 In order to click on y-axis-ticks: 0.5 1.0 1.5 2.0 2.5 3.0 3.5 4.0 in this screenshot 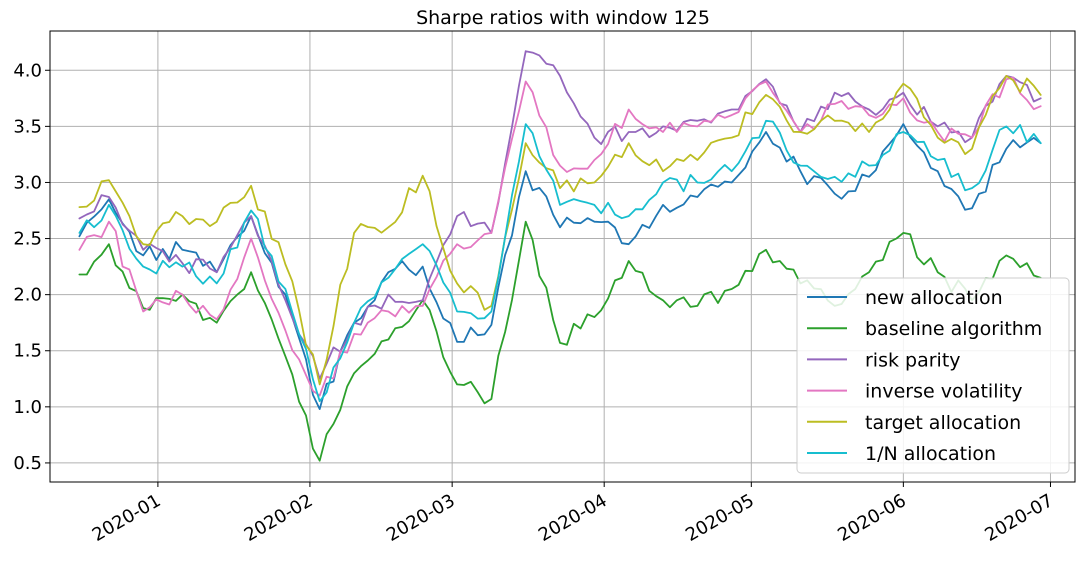, I will do `click(31, 267)`.